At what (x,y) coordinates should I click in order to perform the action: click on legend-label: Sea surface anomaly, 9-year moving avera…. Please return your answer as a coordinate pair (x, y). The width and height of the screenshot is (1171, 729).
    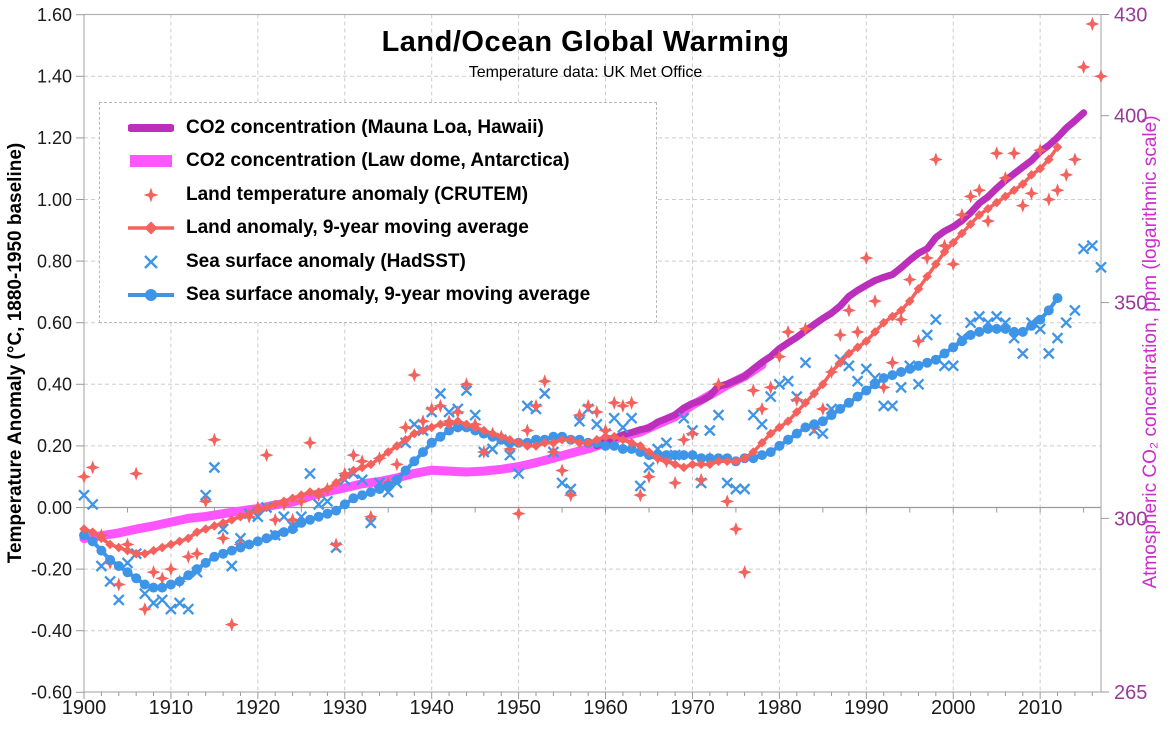
    Looking at the image, I should click on (388, 295).